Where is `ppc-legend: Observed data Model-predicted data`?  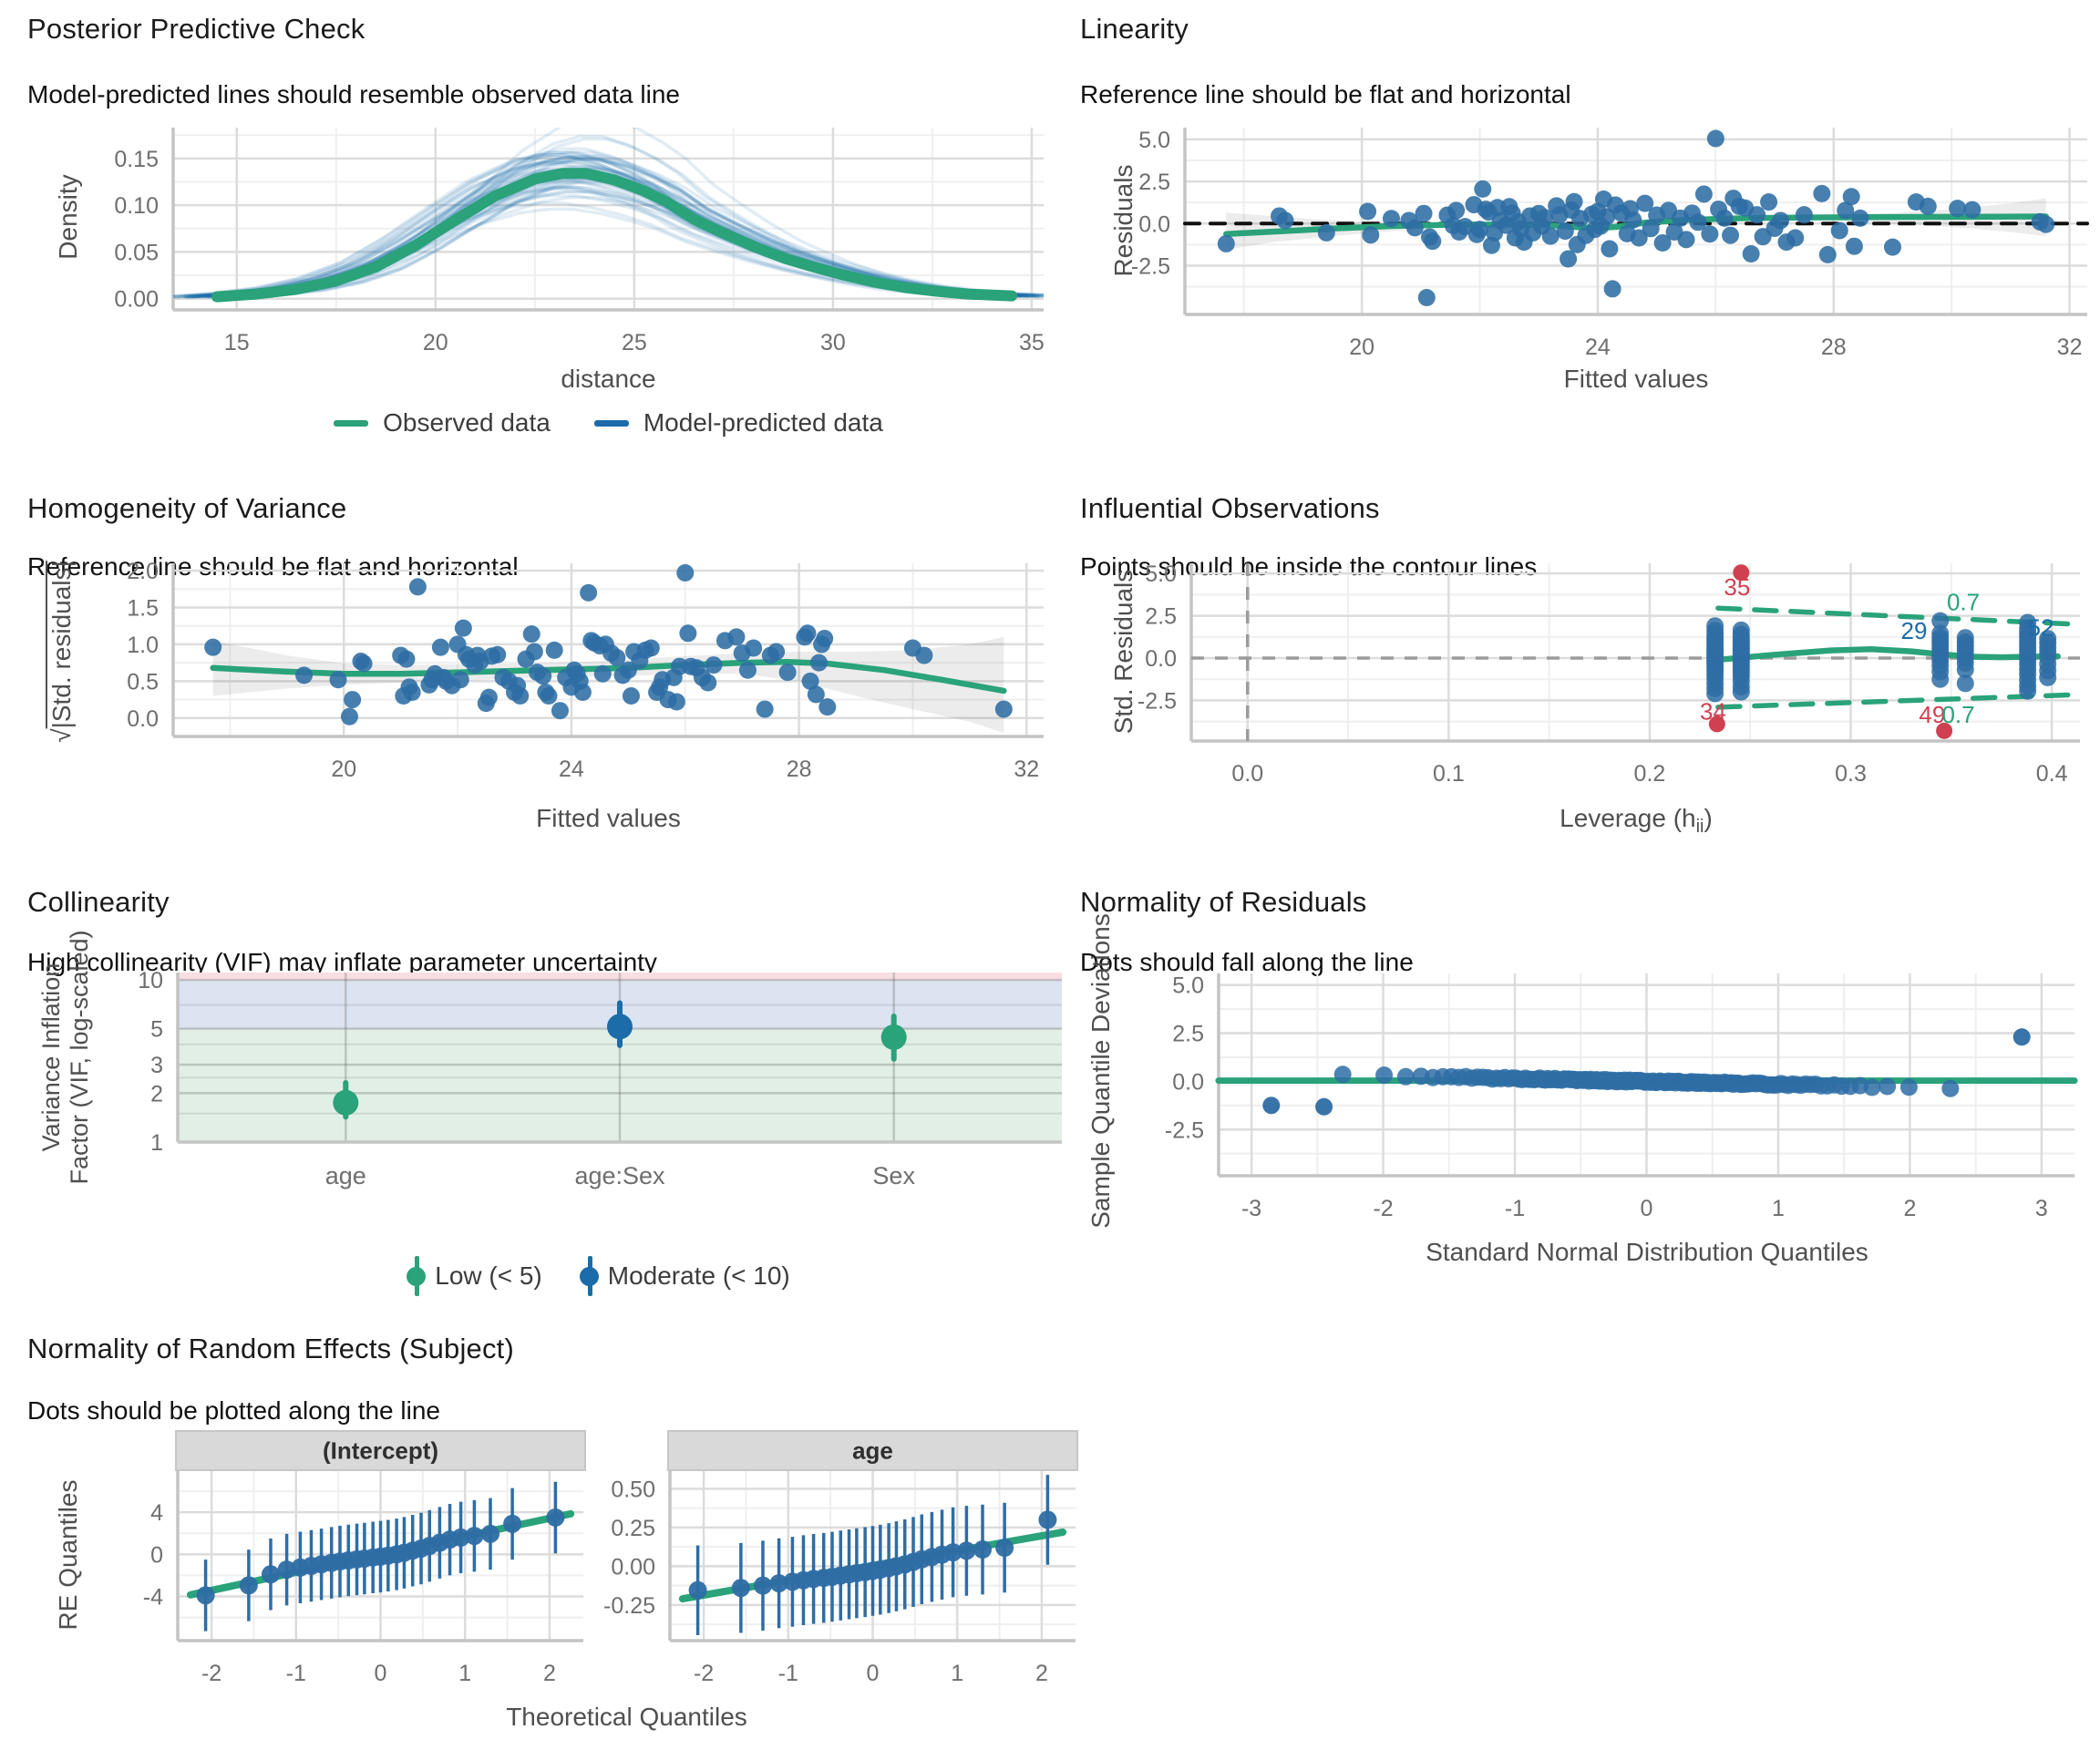 ppc-legend: Observed data Model-predicted data is located at coordinates (609, 423).